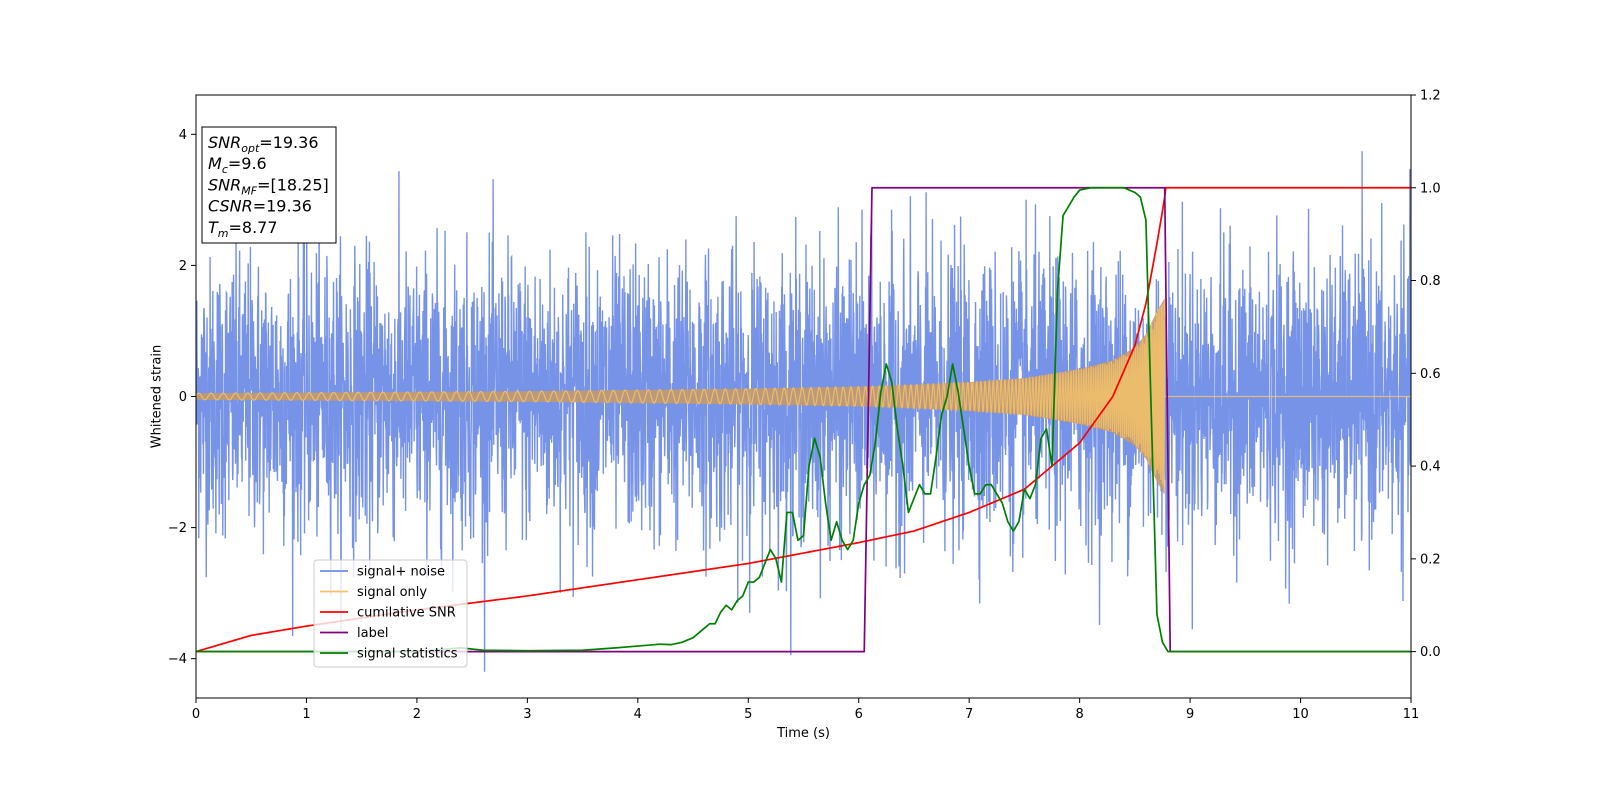  I want to click on legend-label: signal statistics, so click(407, 654).